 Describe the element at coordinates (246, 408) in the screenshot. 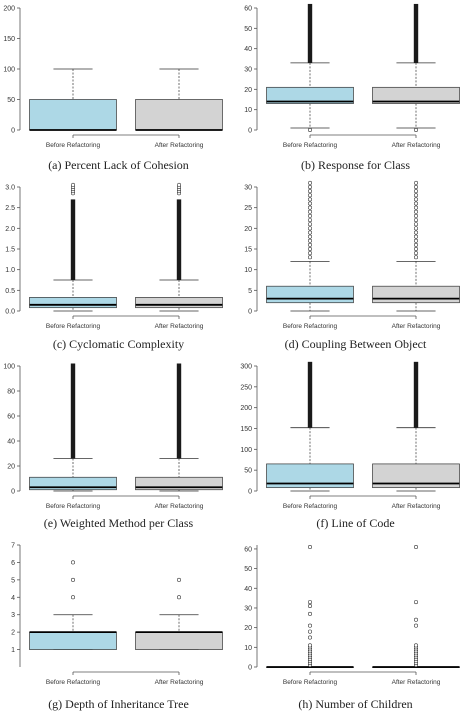

I see `y-tick-label: 200` at that location.